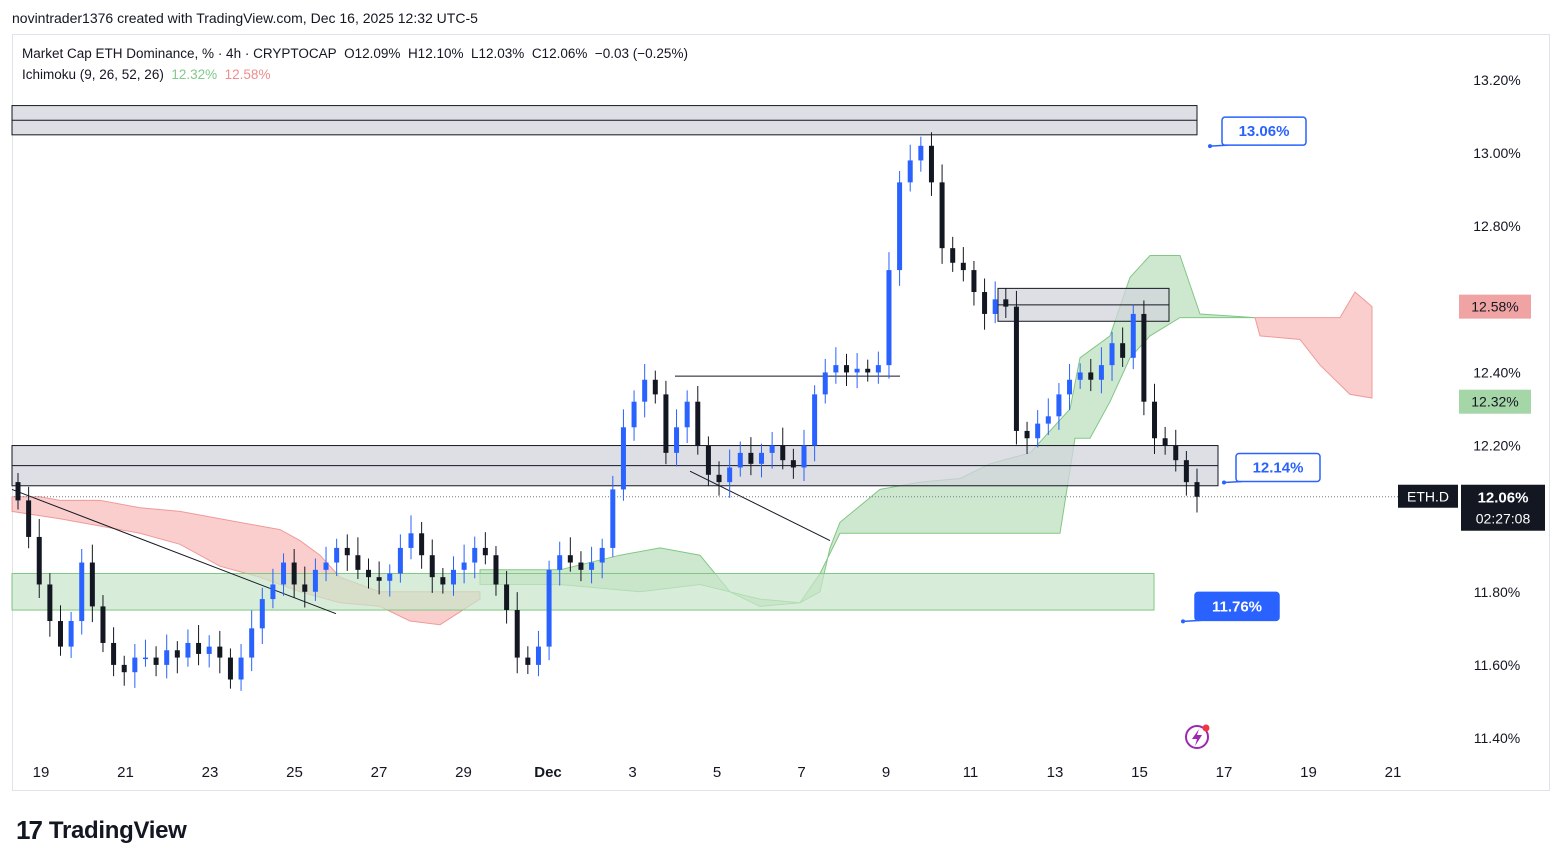 The width and height of the screenshot is (1563, 867). I want to click on x-tick-label: 15, so click(1139, 772).